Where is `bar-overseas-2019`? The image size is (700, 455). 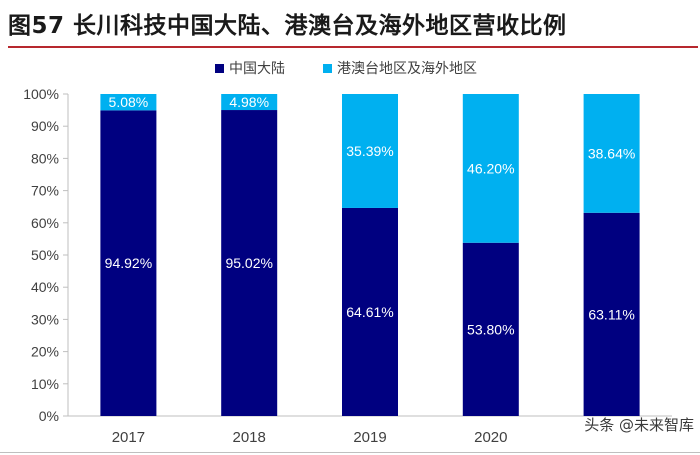 bar-overseas-2019 is located at coordinates (370, 151).